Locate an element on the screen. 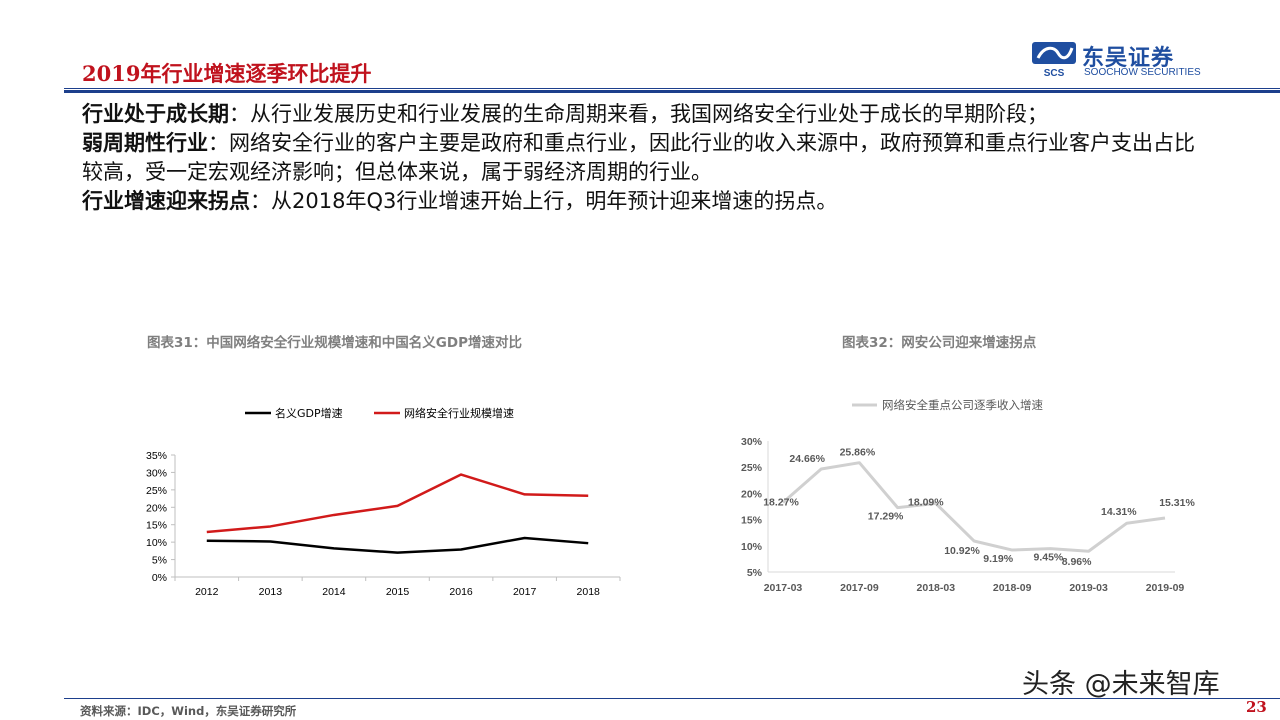 The height and width of the screenshot is (720, 1280). x-tick-label: 2019-09 is located at coordinates (1165, 588).